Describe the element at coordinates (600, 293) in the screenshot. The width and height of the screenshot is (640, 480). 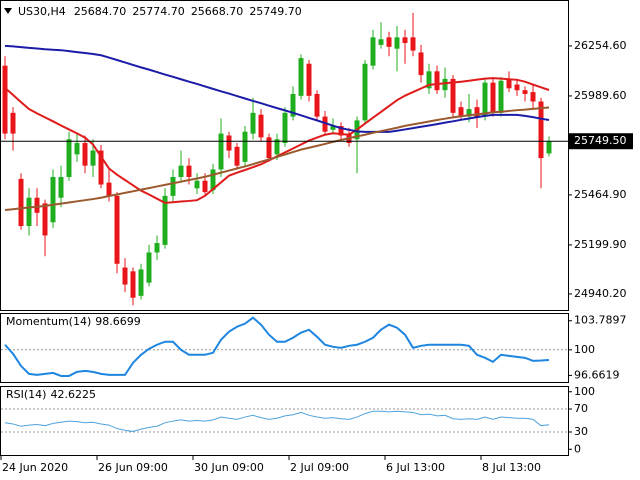
I see `y-tick-label: 24940.20` at that location.